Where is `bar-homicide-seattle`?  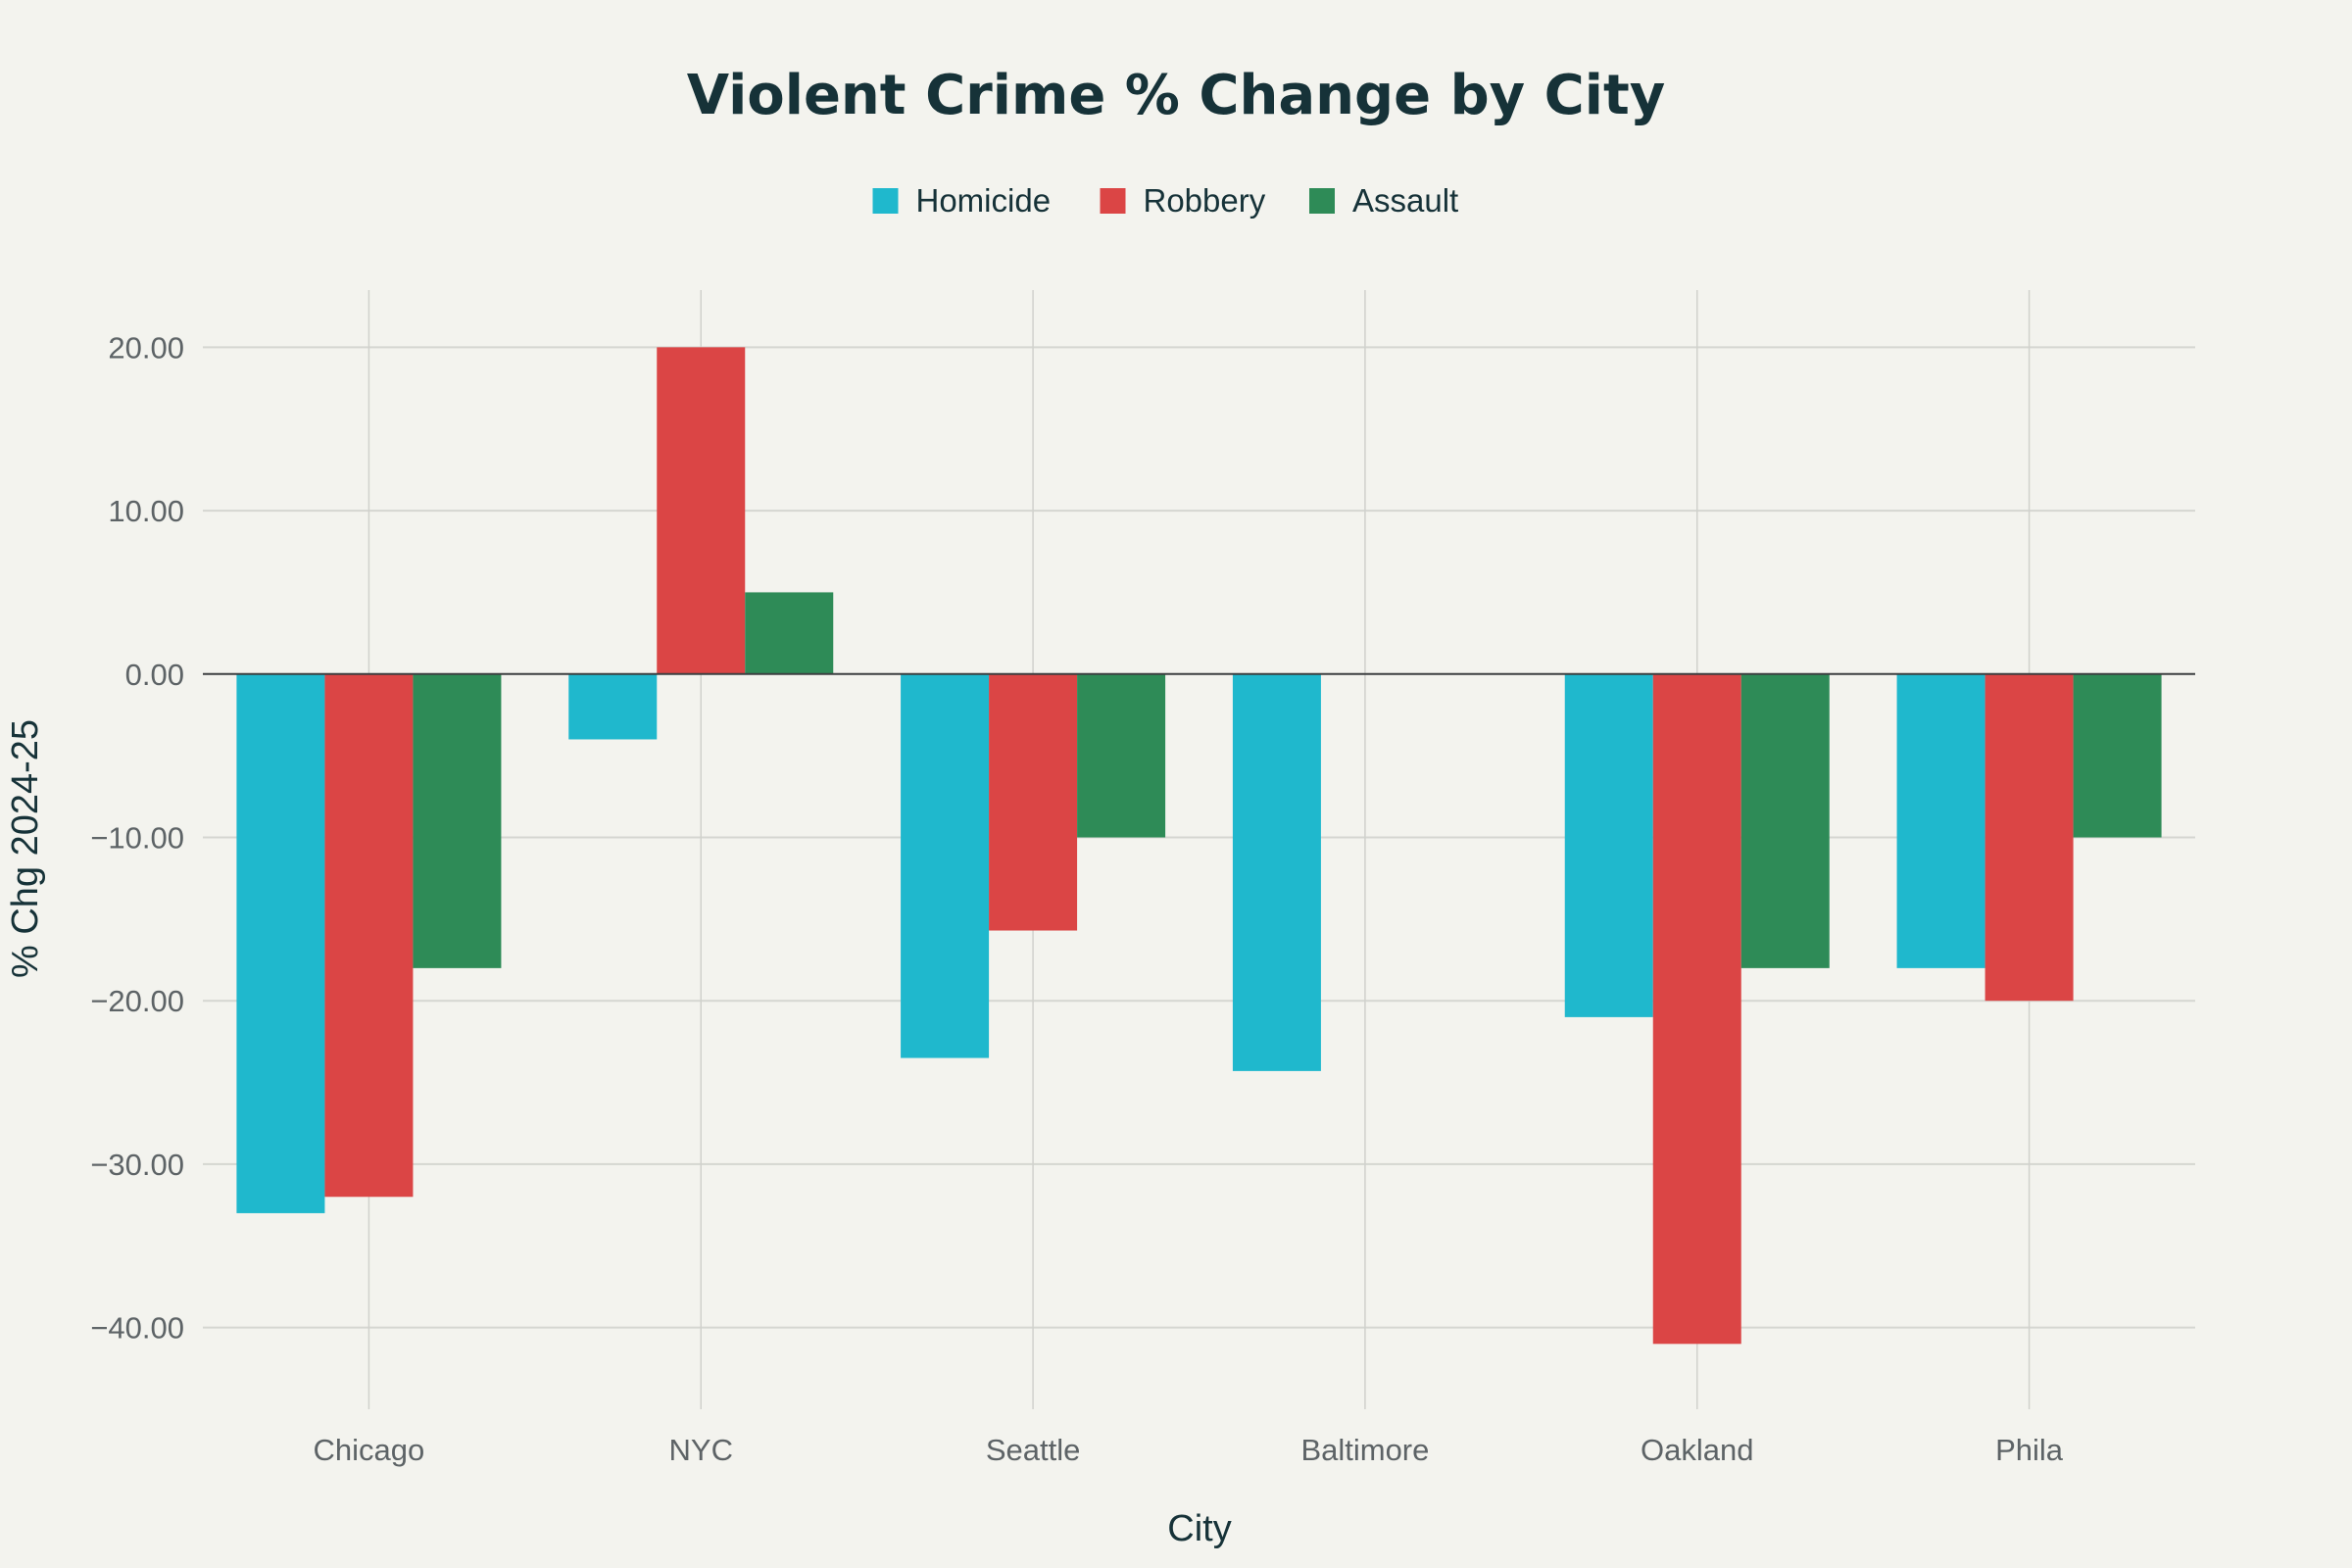
bar-homicide-seattle is located at coordinates (945, 865).